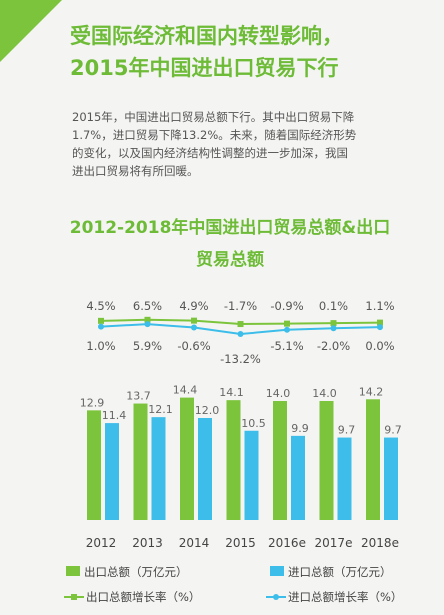 Image resolution: width=444 pixels, height=615 pixels. What do you see at coordinates (31, 31) in the screenshot?
I see `corner-decoration` at bounding box center [31, 31].